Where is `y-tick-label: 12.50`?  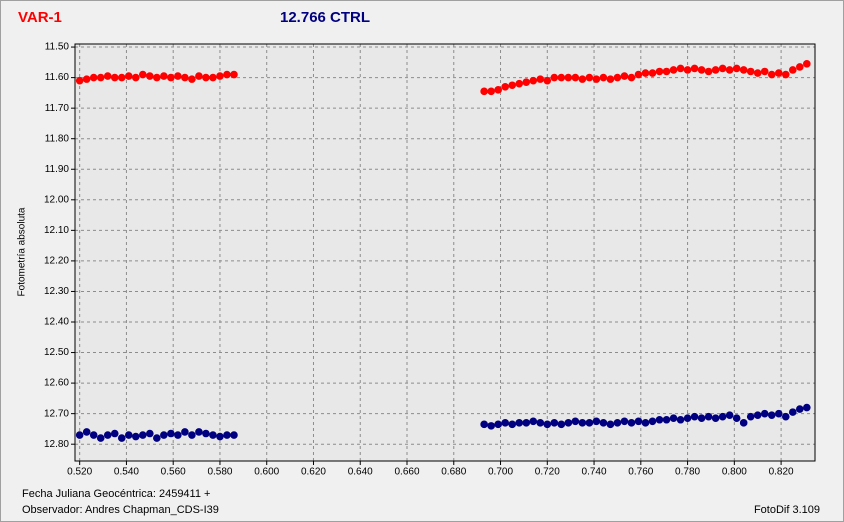
y-tick-label: 12.50 is located at coordinates (56, 352).